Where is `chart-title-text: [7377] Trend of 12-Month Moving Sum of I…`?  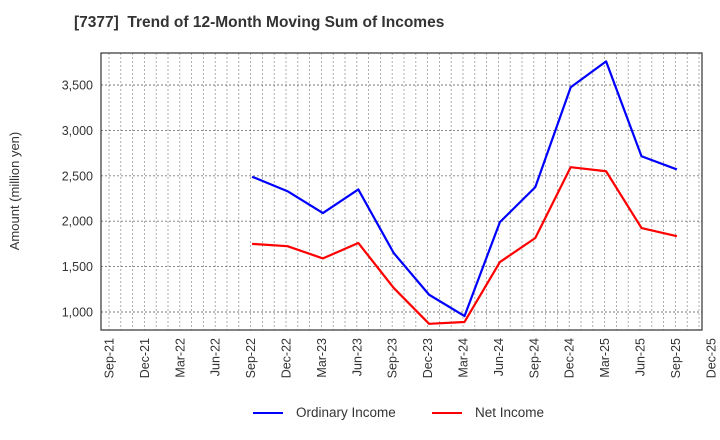
chart-title-text: [7377] Trend of 12-Month Moving Sum of I… is located at coordinates (259, 22).